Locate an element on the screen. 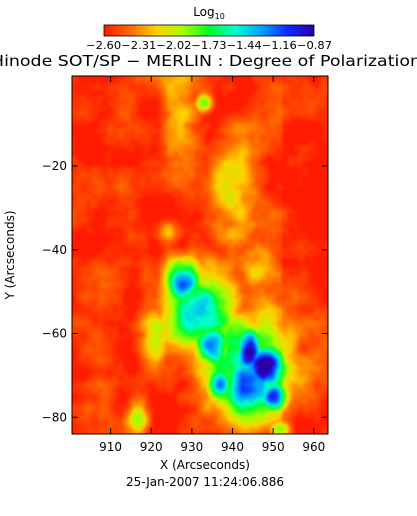 The height and width of the screenshot is (516, 417). colorbar-title: Log10 is located at coordinates (209, 13).